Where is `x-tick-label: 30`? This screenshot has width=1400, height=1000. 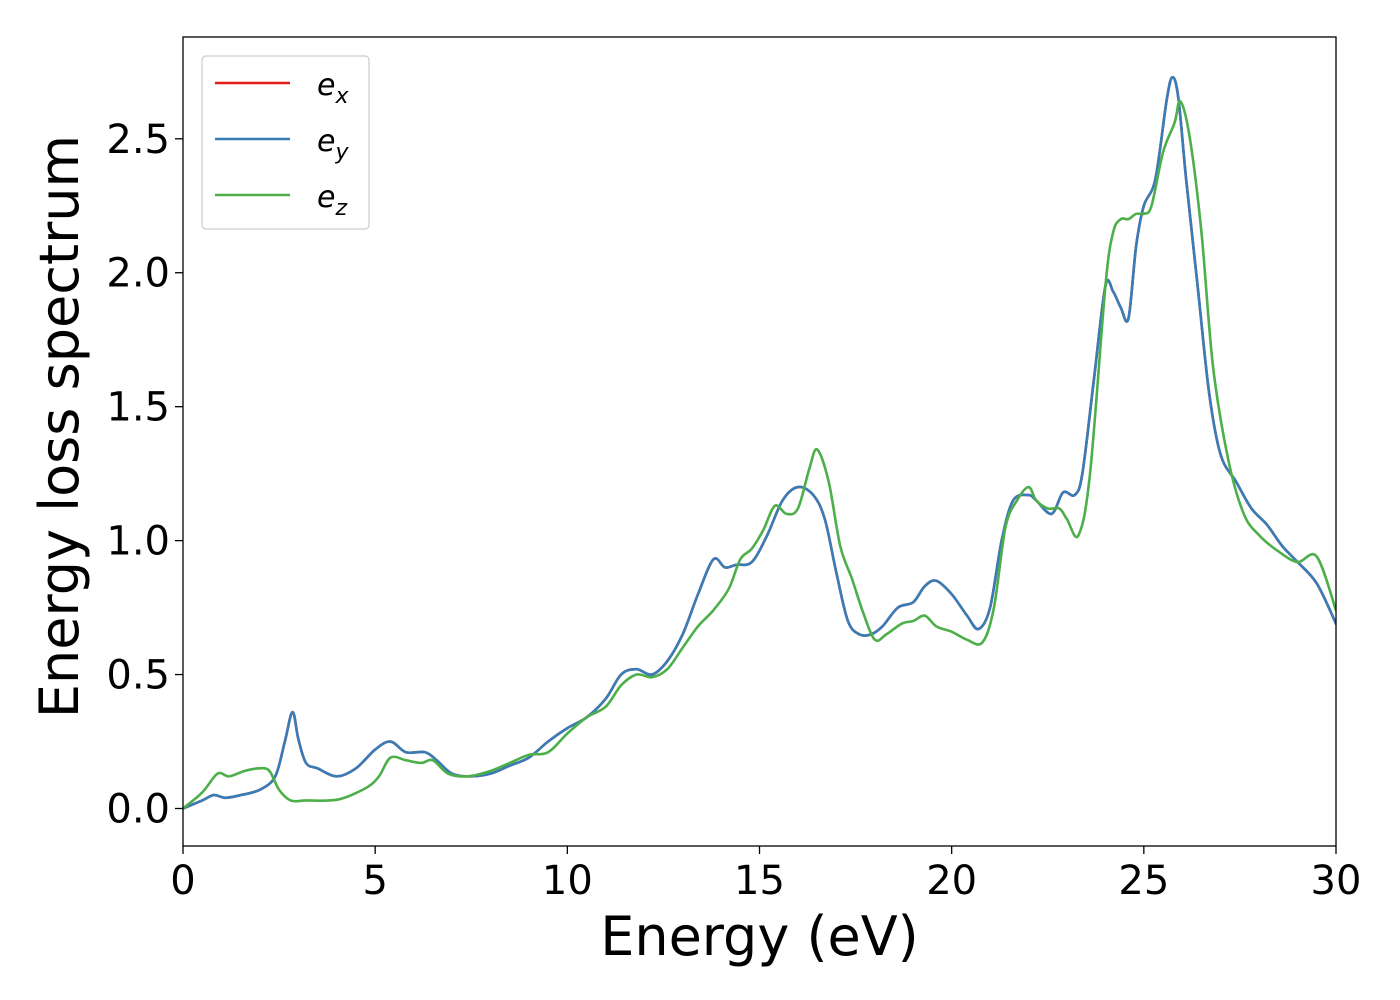 x-tick-label: 30 is located at coordinates (1336, 881).